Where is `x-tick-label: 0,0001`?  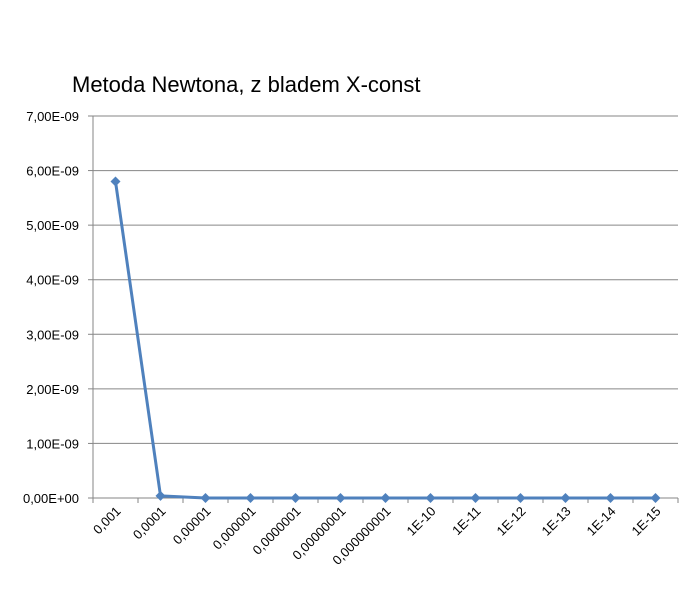 x-tick-label: 0,0001 is located at coordinates (149, 523).